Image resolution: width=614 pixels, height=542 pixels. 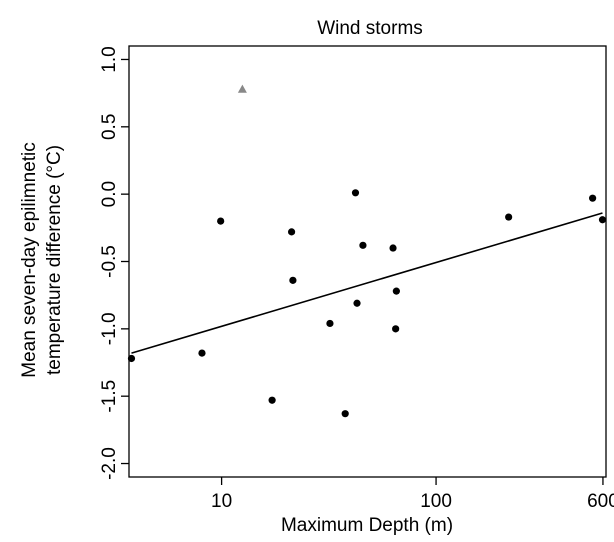 I want to click on y-axis-label-line-1: Mean seven-day epilimnetic, so click(x=29, y=260).